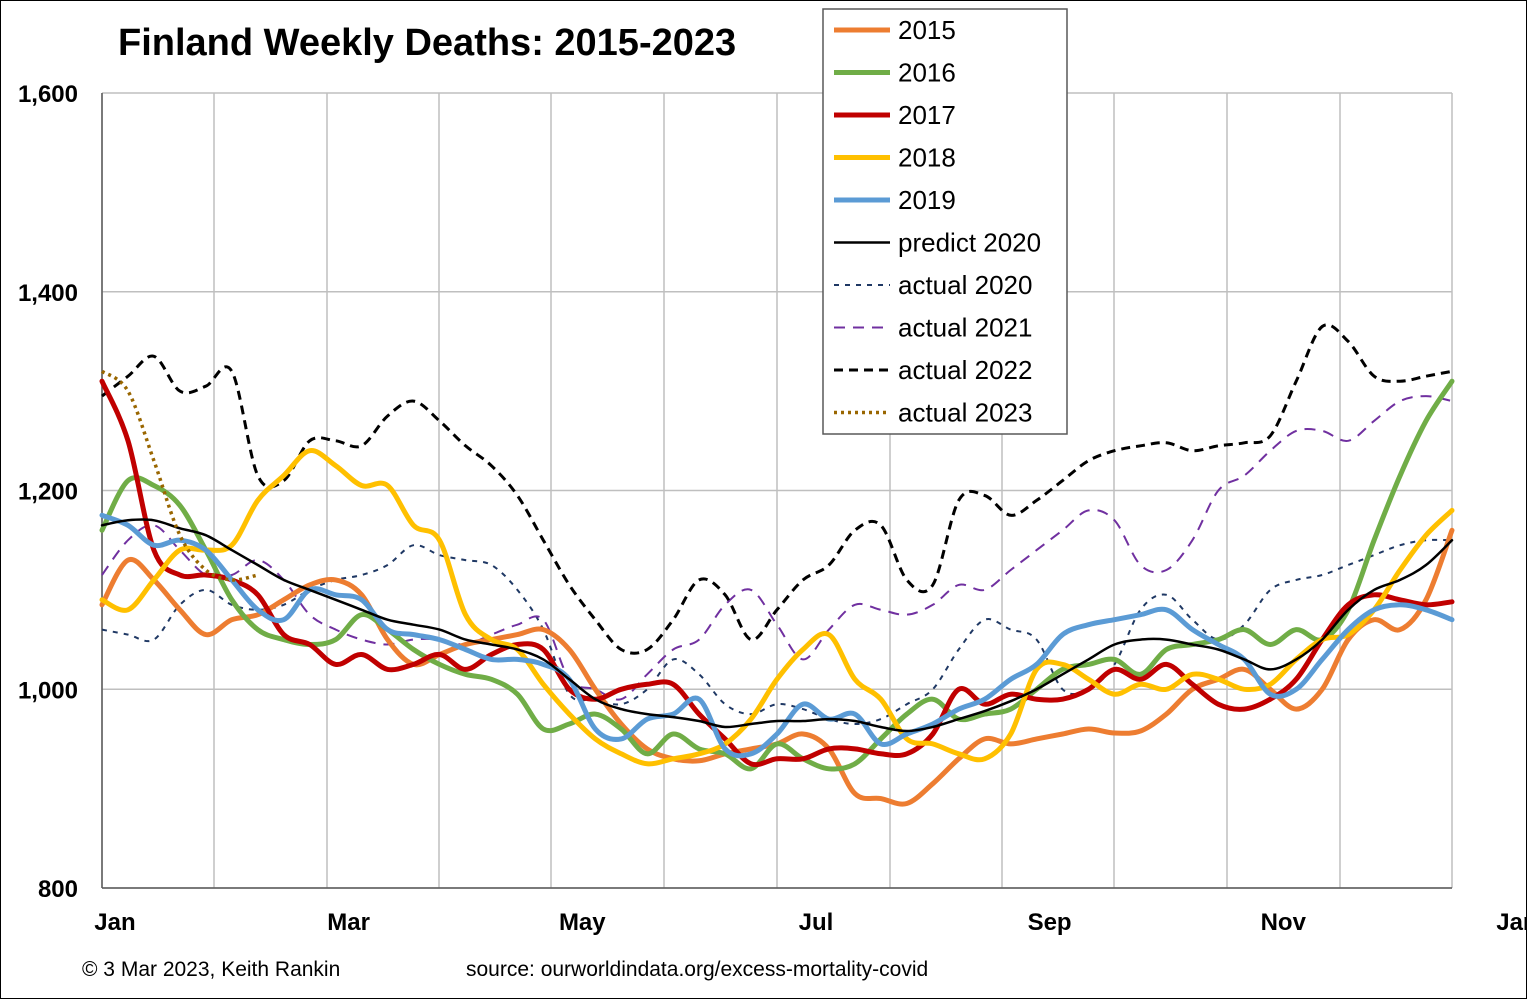 This screenshot has width=1527, height=999. I want to click on chart-title: Finland Weekly Deaths: 2015-2023, so click(427, 43).